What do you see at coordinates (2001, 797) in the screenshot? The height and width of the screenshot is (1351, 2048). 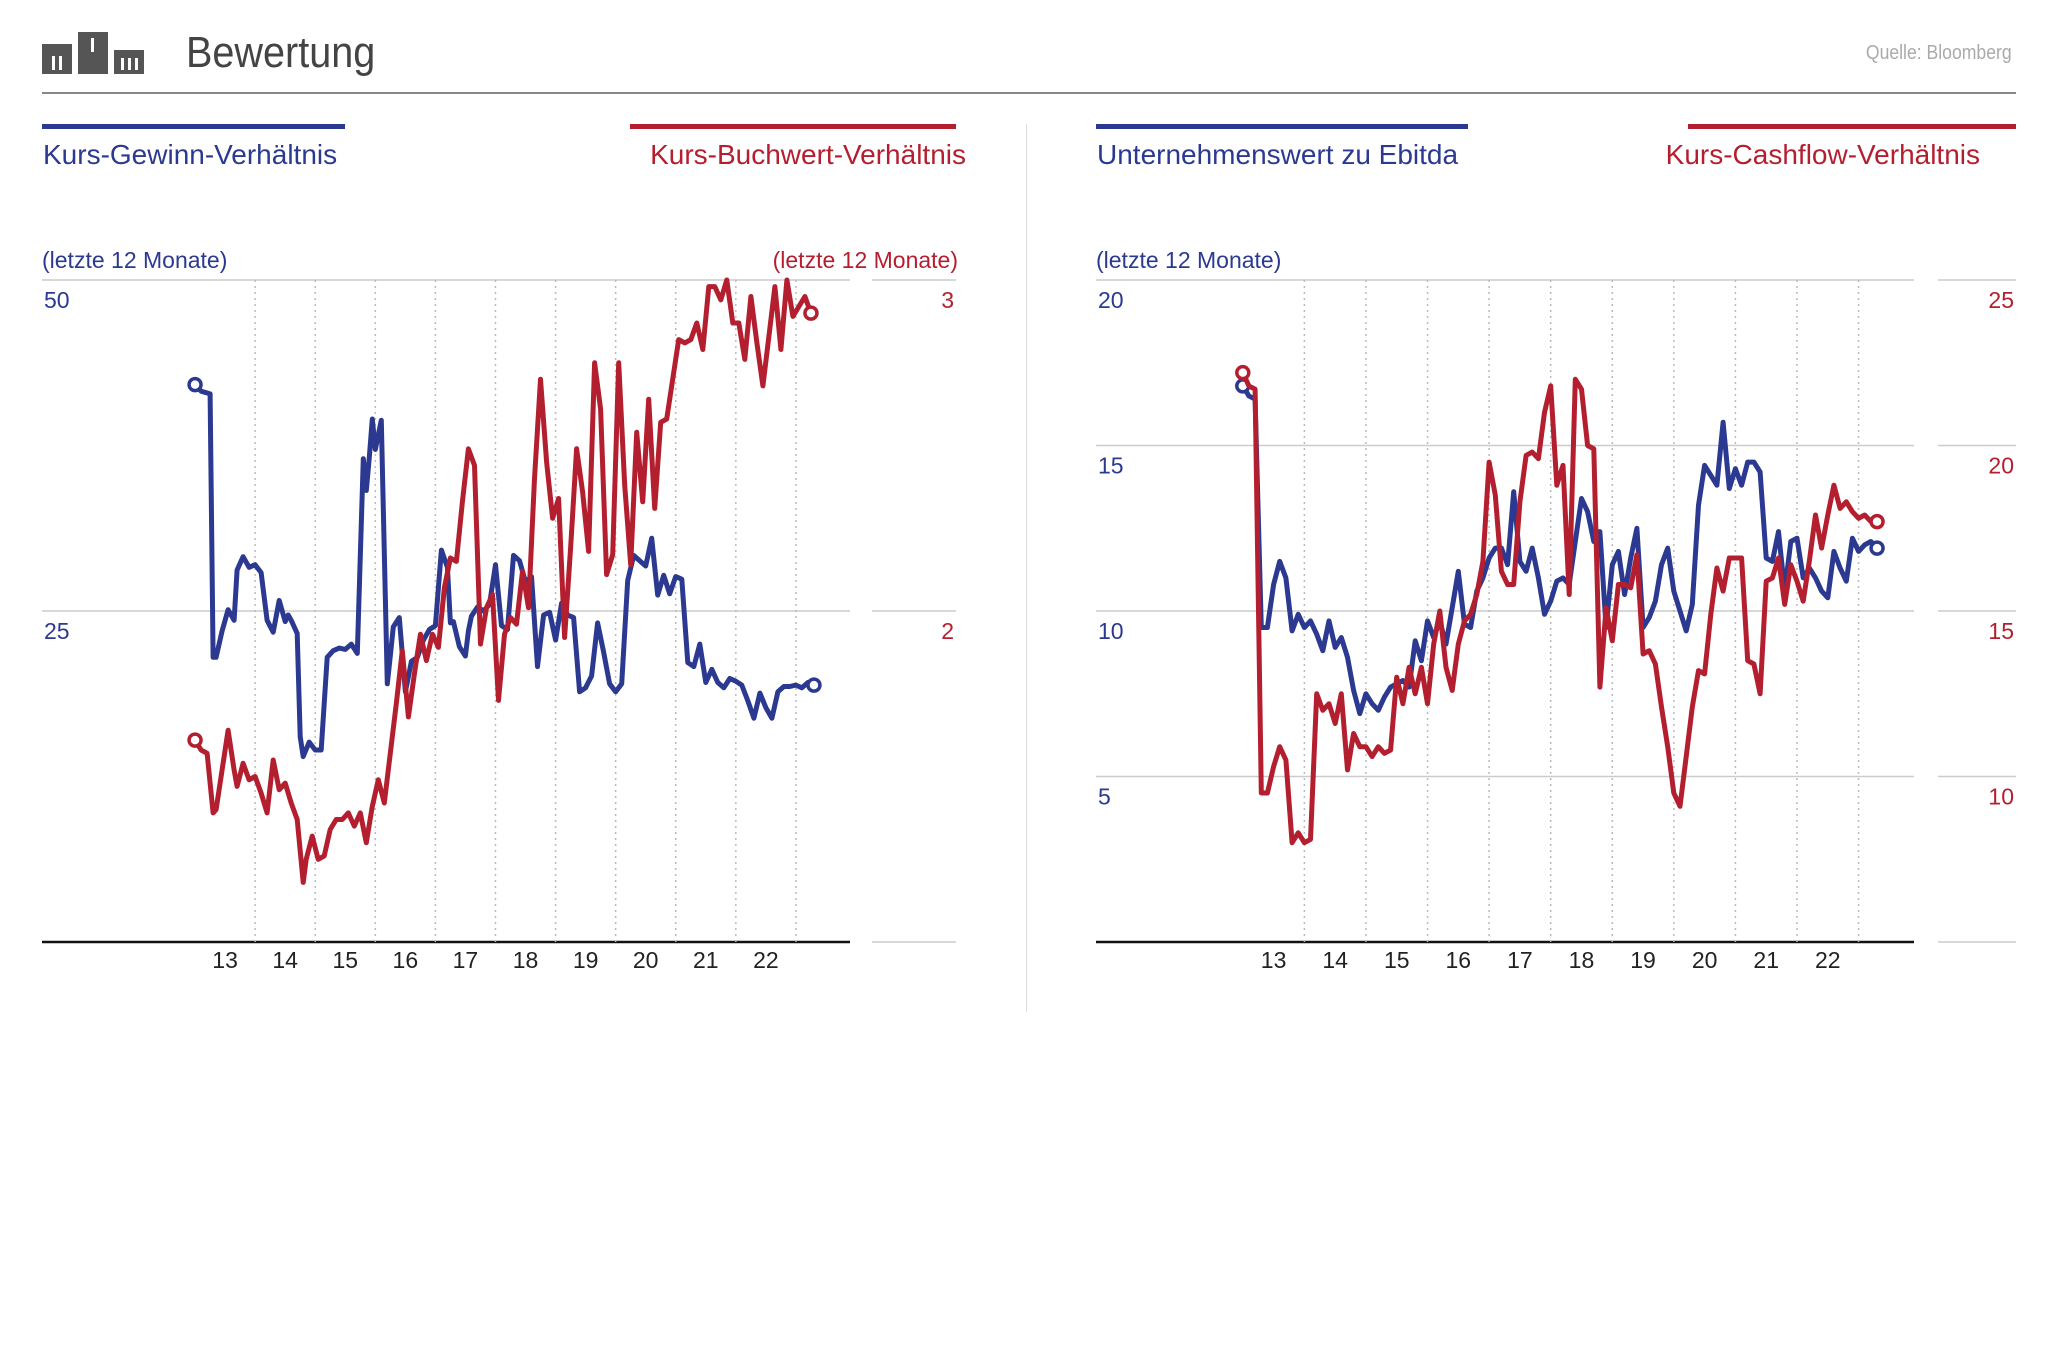 I see `y-tick-right: 10` at bounding box center [2001, 797].